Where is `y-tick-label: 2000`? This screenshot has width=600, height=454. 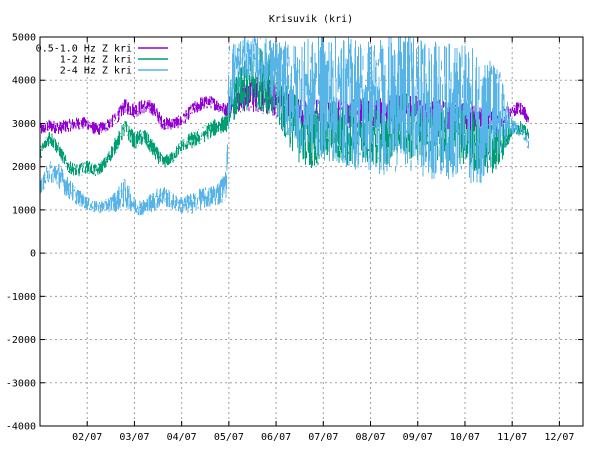
y-tick-label: 2000 is located at coordinates (24, 167).